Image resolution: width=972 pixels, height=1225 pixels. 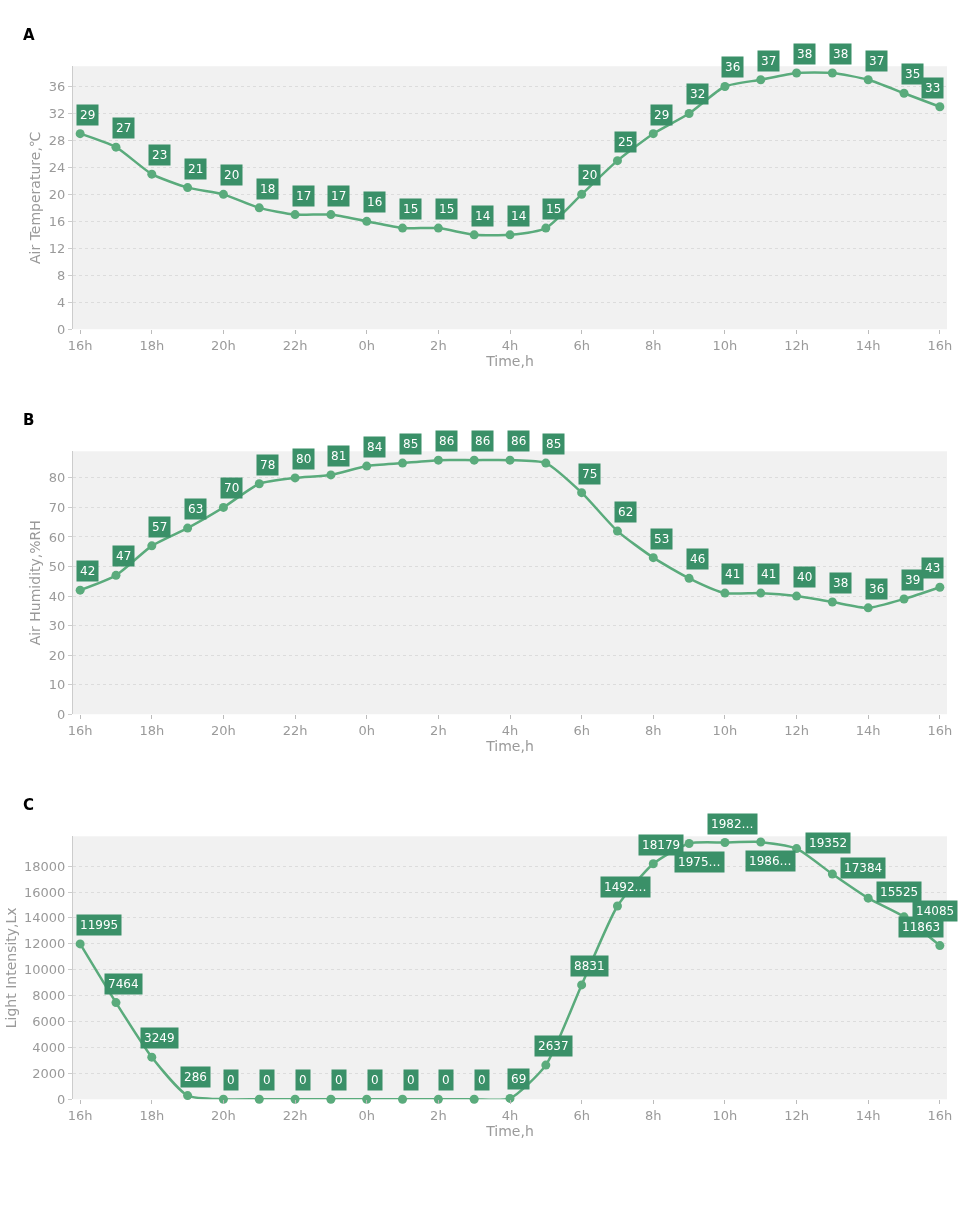 What do you see at coordinates (769, 61) in the screenshot?
I see `data-label: 37` at bounding box center [769, 61].